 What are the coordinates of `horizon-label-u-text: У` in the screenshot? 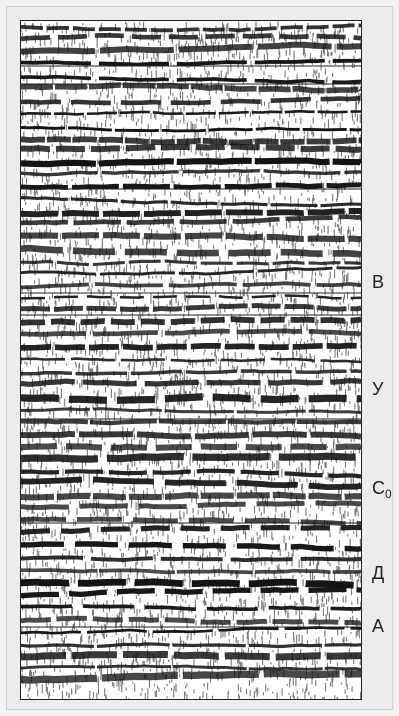 It's located at (378, 389).